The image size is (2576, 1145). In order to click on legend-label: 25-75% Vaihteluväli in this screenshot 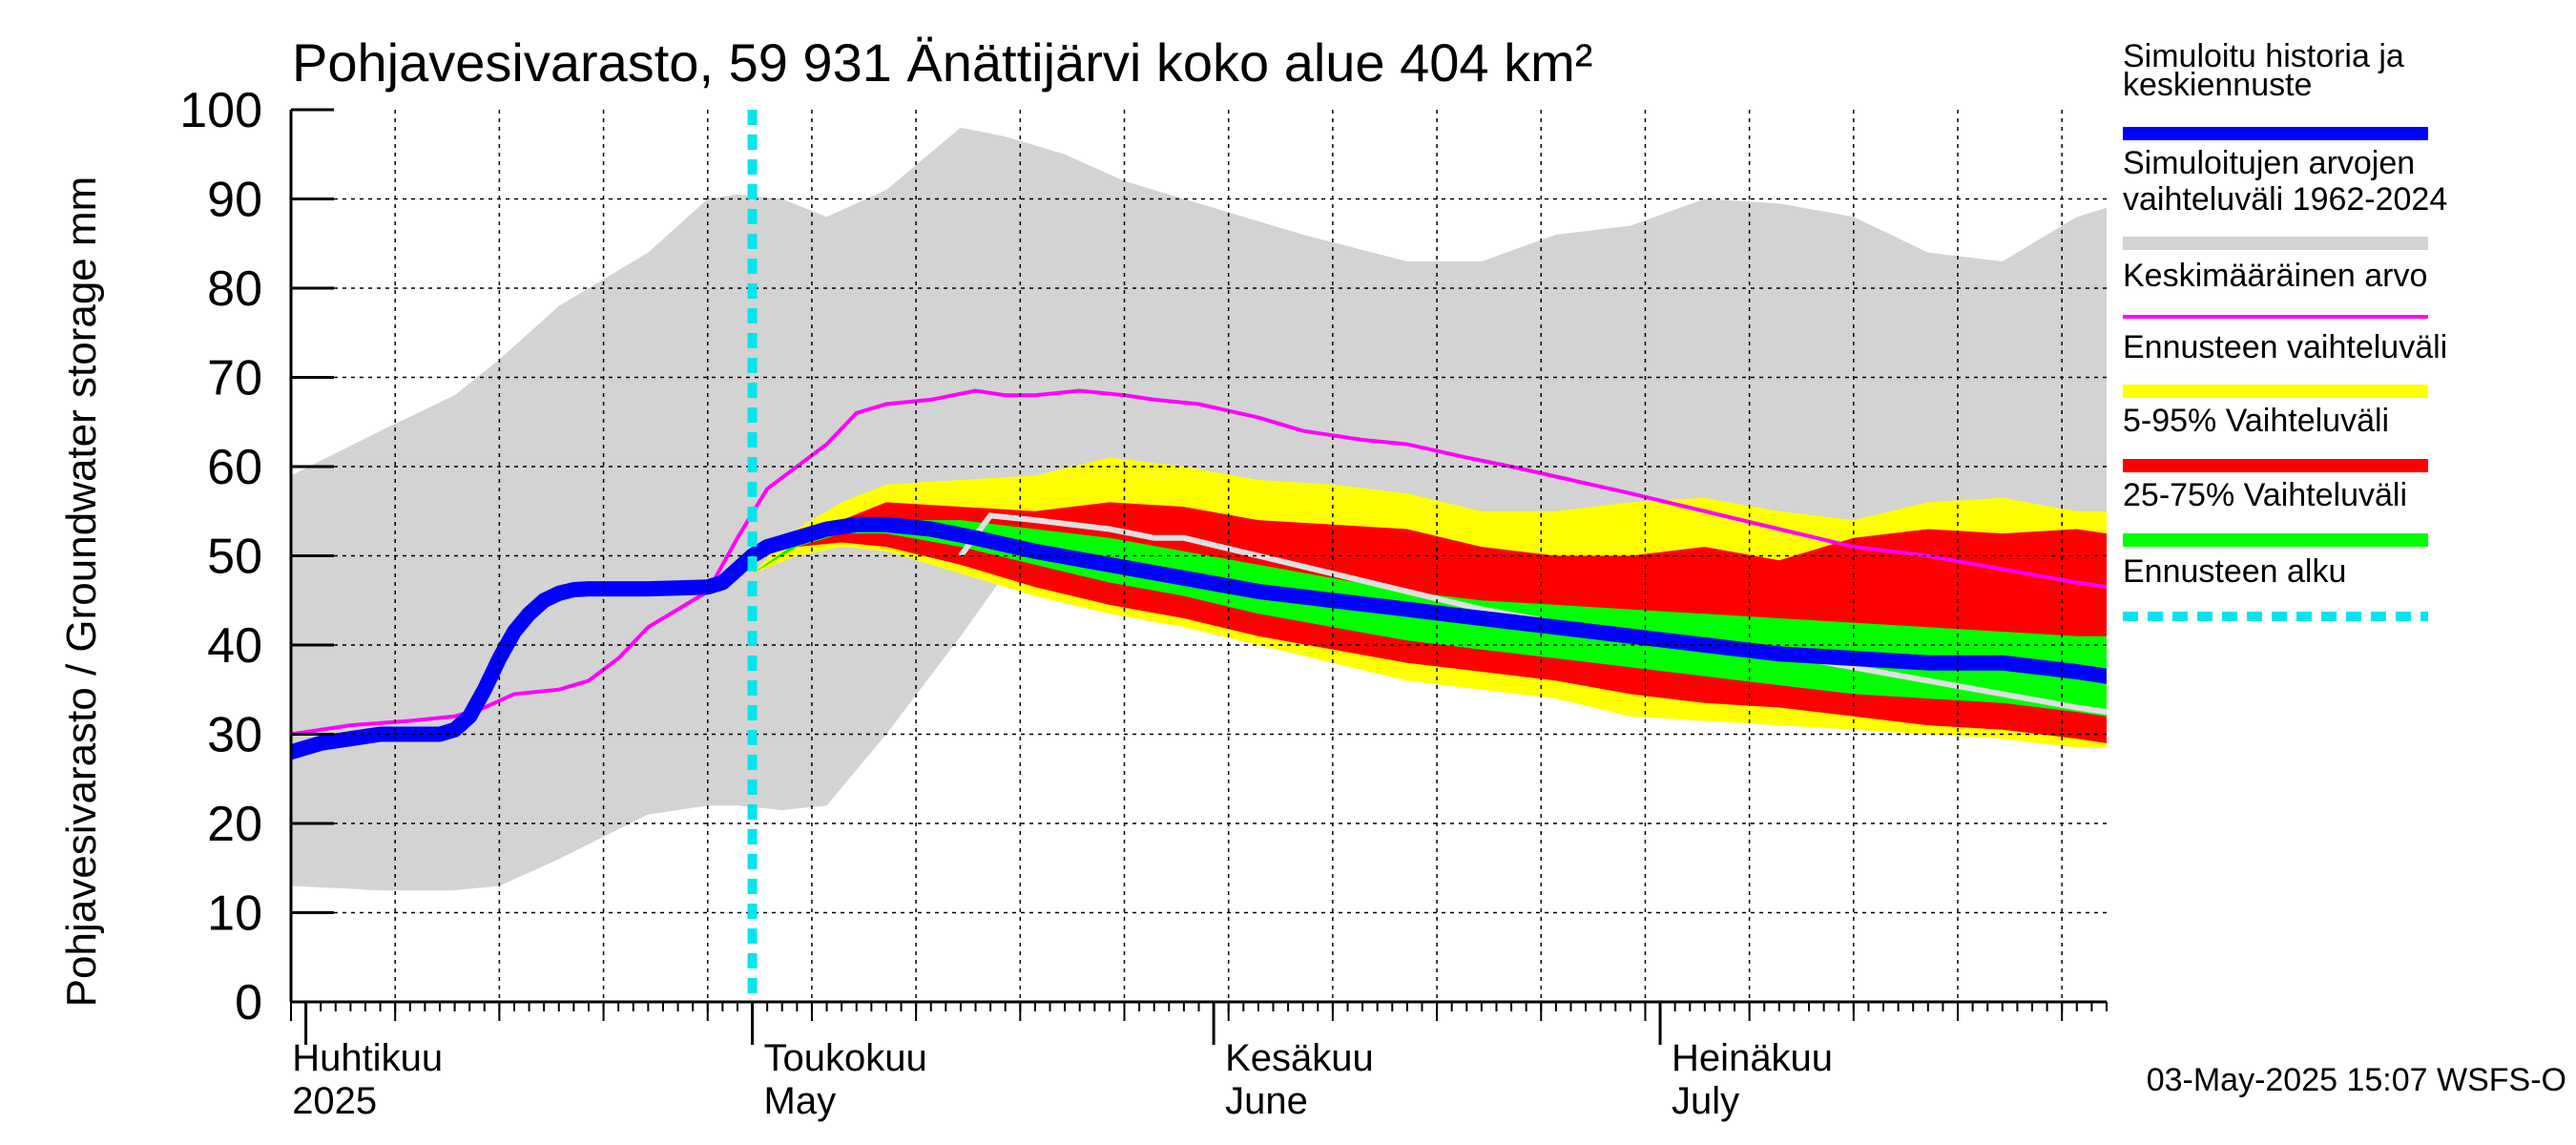, I will do `click(2265, 495)`.